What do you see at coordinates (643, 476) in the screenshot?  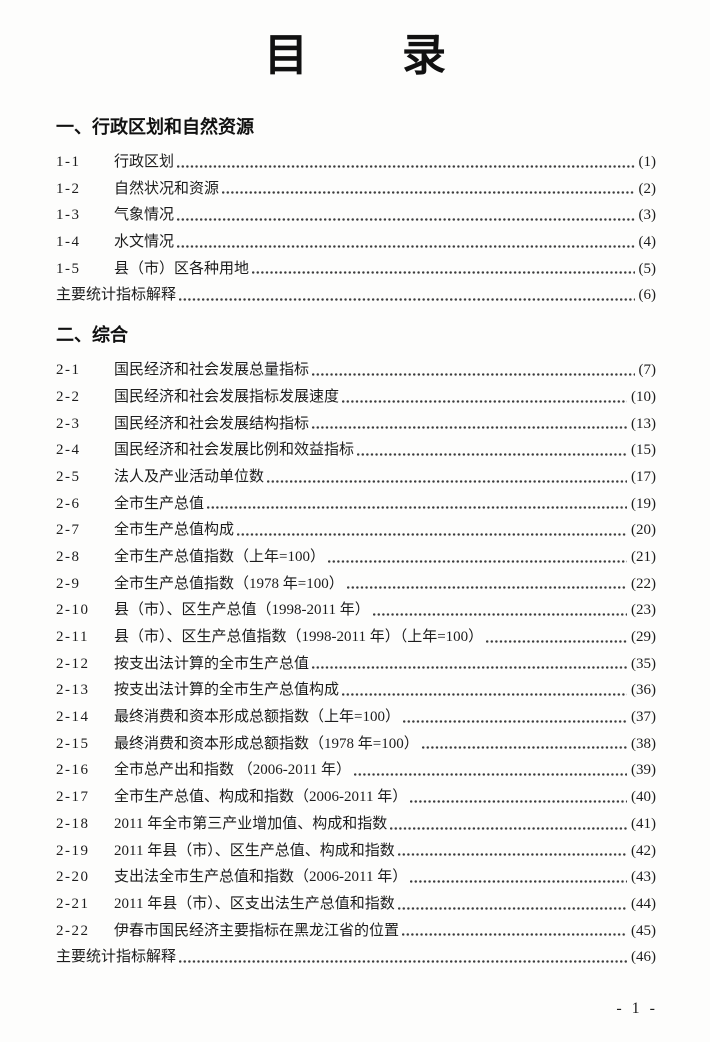 I see `entry-page-number: (17)` at bounding box center [643, 476].